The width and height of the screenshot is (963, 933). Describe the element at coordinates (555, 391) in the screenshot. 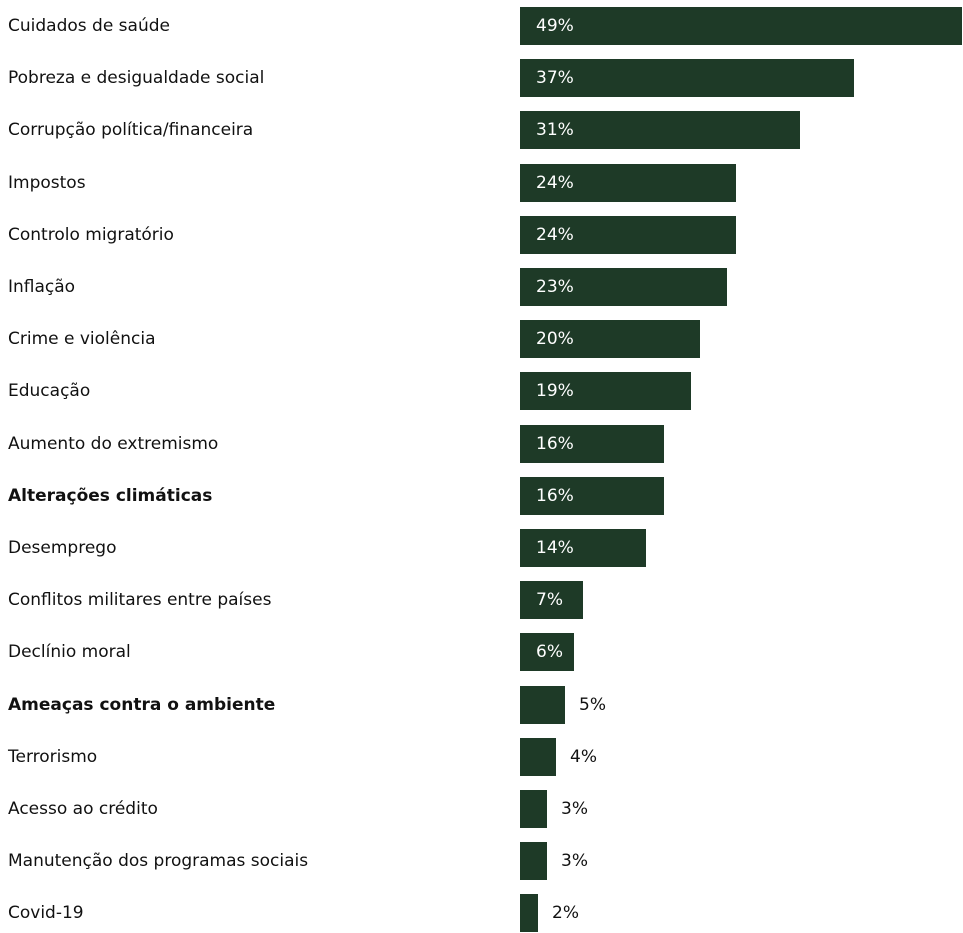

I see `value-label: 19%` at that location.